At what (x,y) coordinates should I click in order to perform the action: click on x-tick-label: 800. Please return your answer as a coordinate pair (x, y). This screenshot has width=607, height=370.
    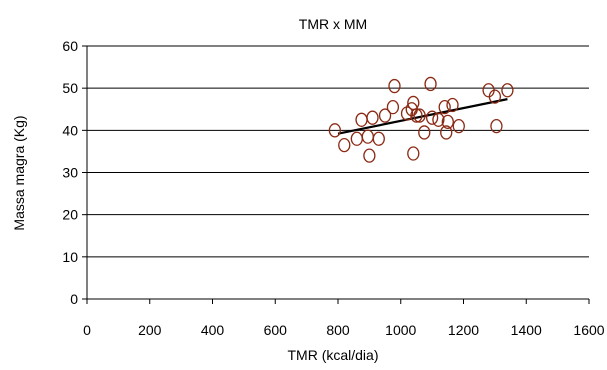
    Looking at the image, I should click on (338, 330).